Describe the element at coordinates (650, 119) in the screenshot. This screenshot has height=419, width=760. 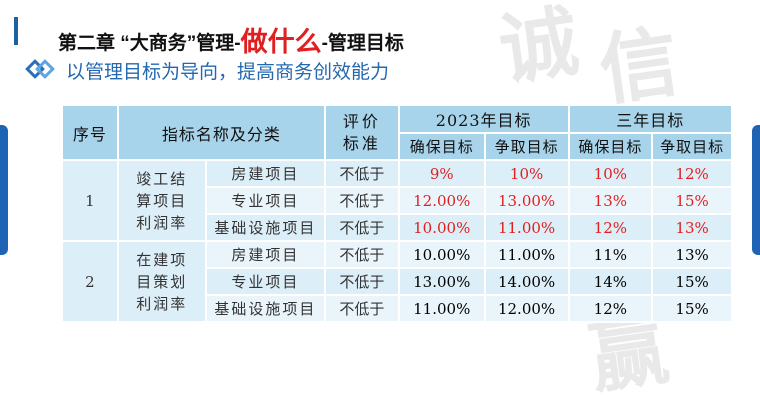
I see `header-three-year-target: 三年目标` at that location.